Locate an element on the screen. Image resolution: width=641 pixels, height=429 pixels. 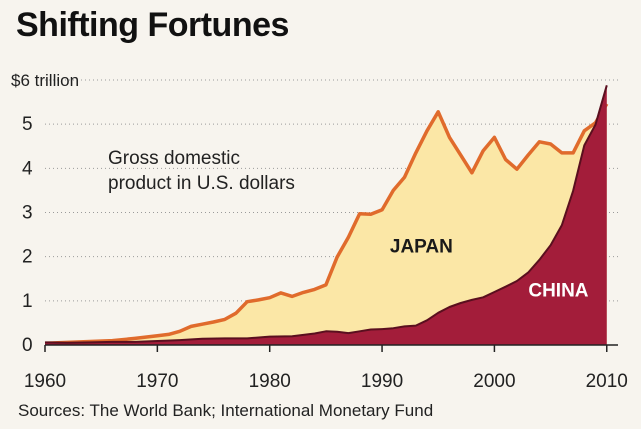
y-tick-label: 4 is located at coordinates (27, 168).